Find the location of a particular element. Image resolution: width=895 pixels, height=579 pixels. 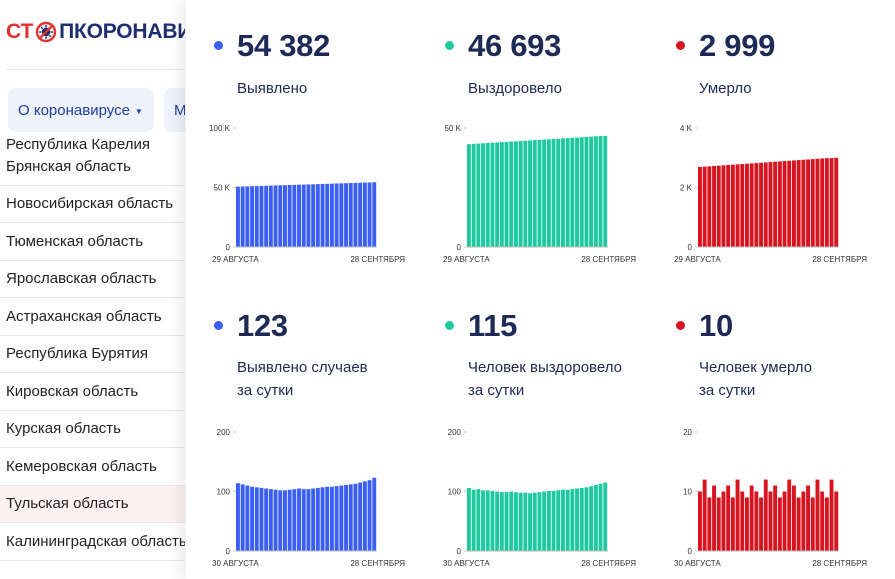

region-item-selected: Тульская область is located at coordinates (92, 504).